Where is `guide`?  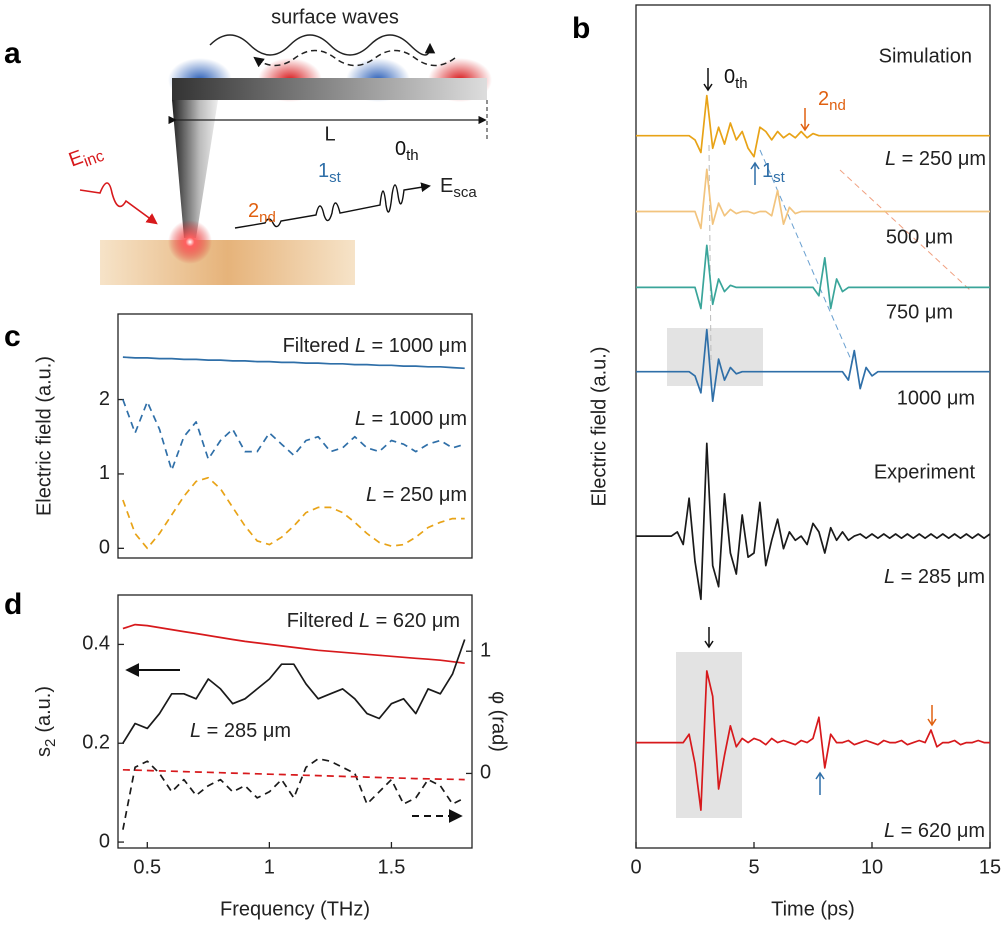
guide is located at coordinates (710, 252).